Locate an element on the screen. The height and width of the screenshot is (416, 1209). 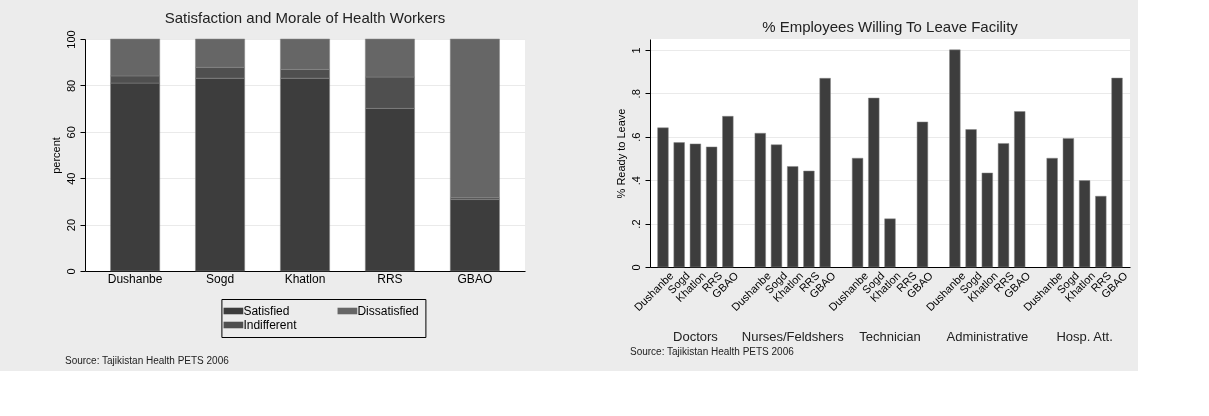
x-tick-label: Khatlon is located at coordinates (305, 278).